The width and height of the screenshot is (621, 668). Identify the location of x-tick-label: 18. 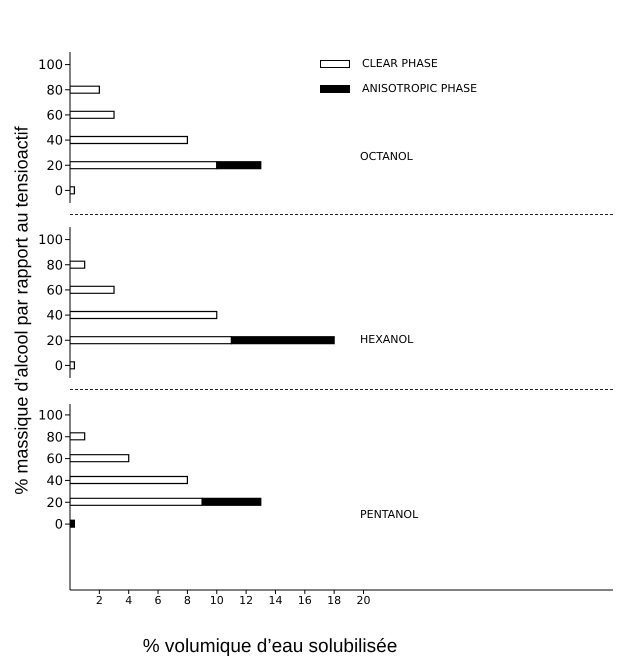
(334, 600).